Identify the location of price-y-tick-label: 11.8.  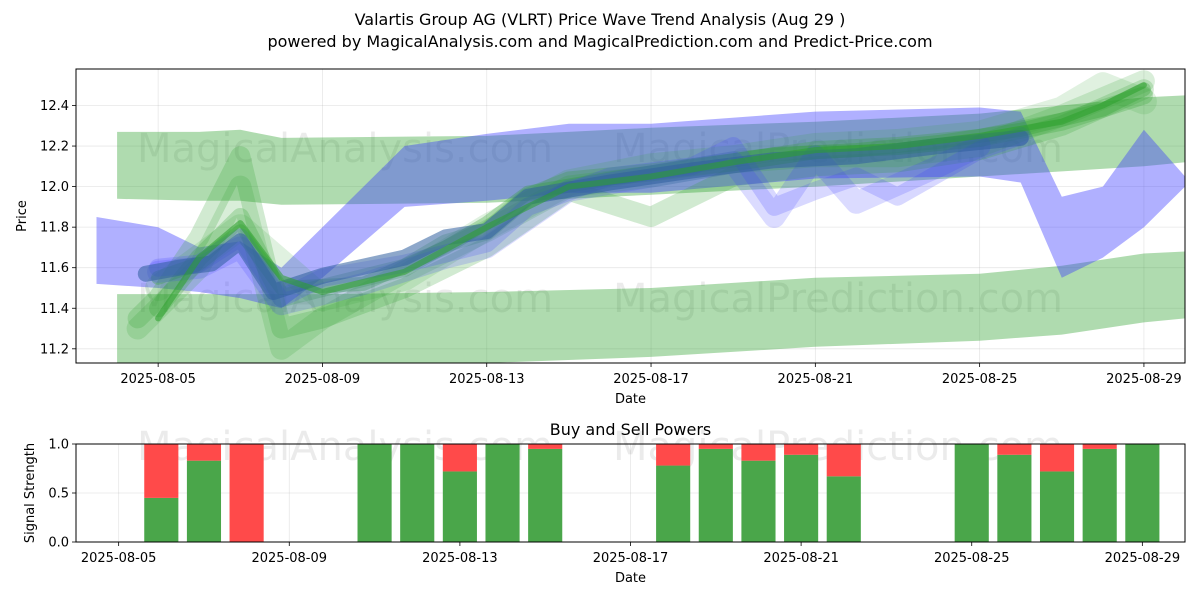
(54, 228).